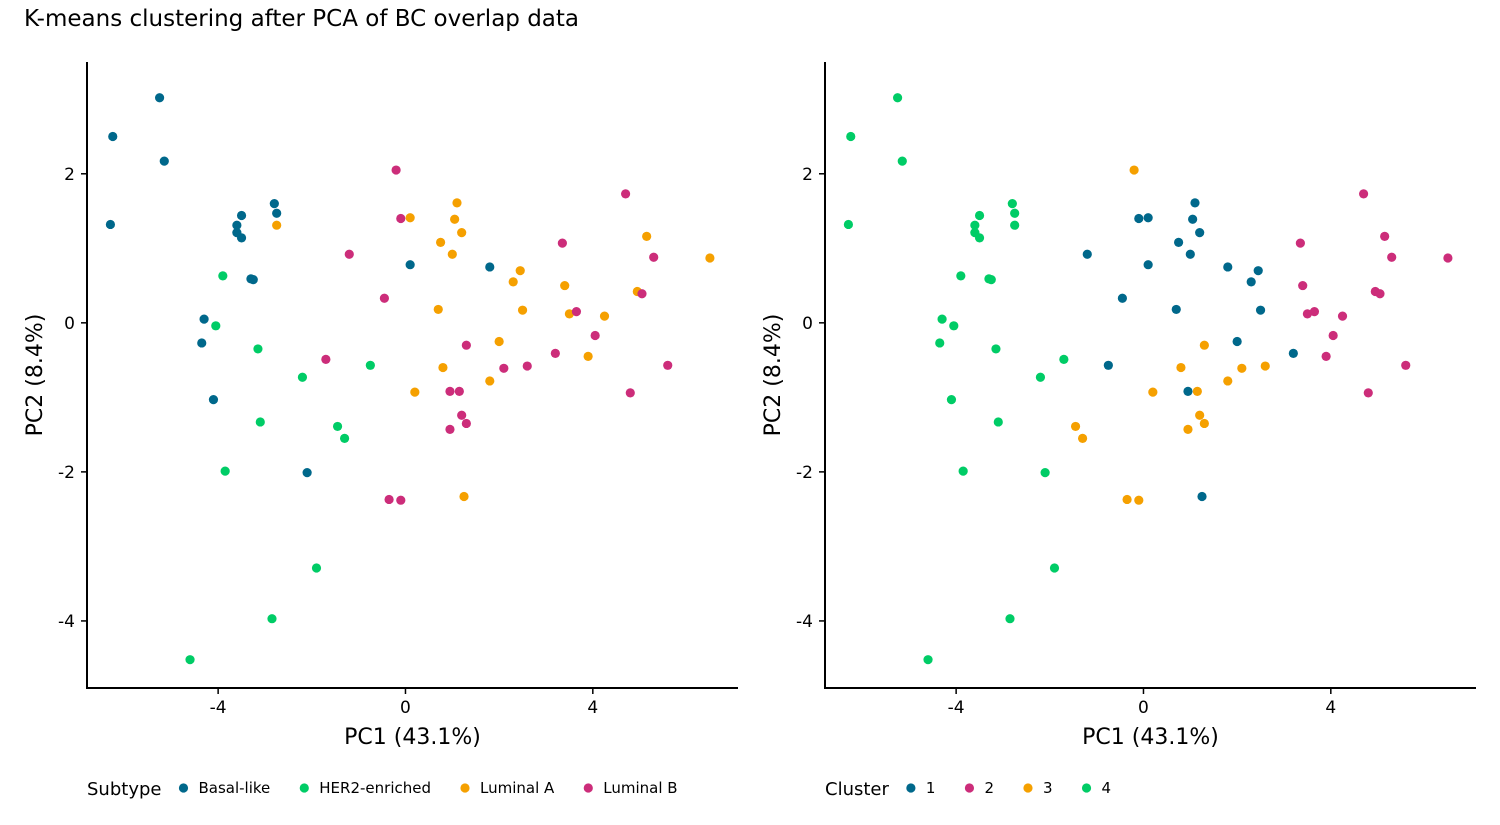 This screenshot has width=1500, height=825. I want to click on panel2-y-tick-label: 2, so click(807, 175).